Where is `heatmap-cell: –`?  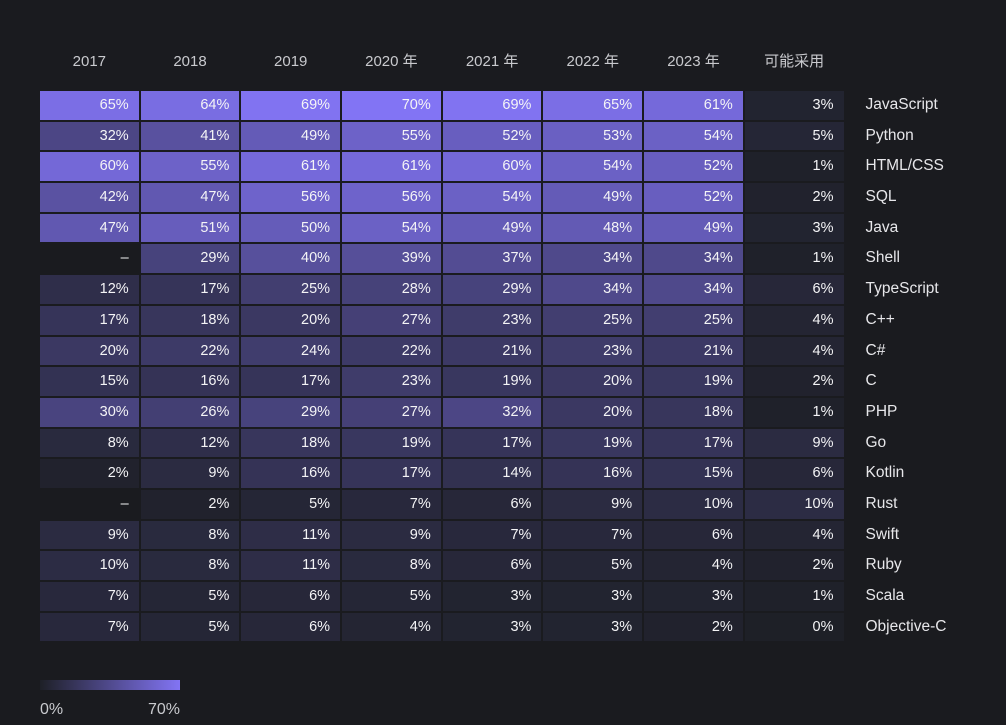 heatmap-cell: – is located at coordinates (124, 503).